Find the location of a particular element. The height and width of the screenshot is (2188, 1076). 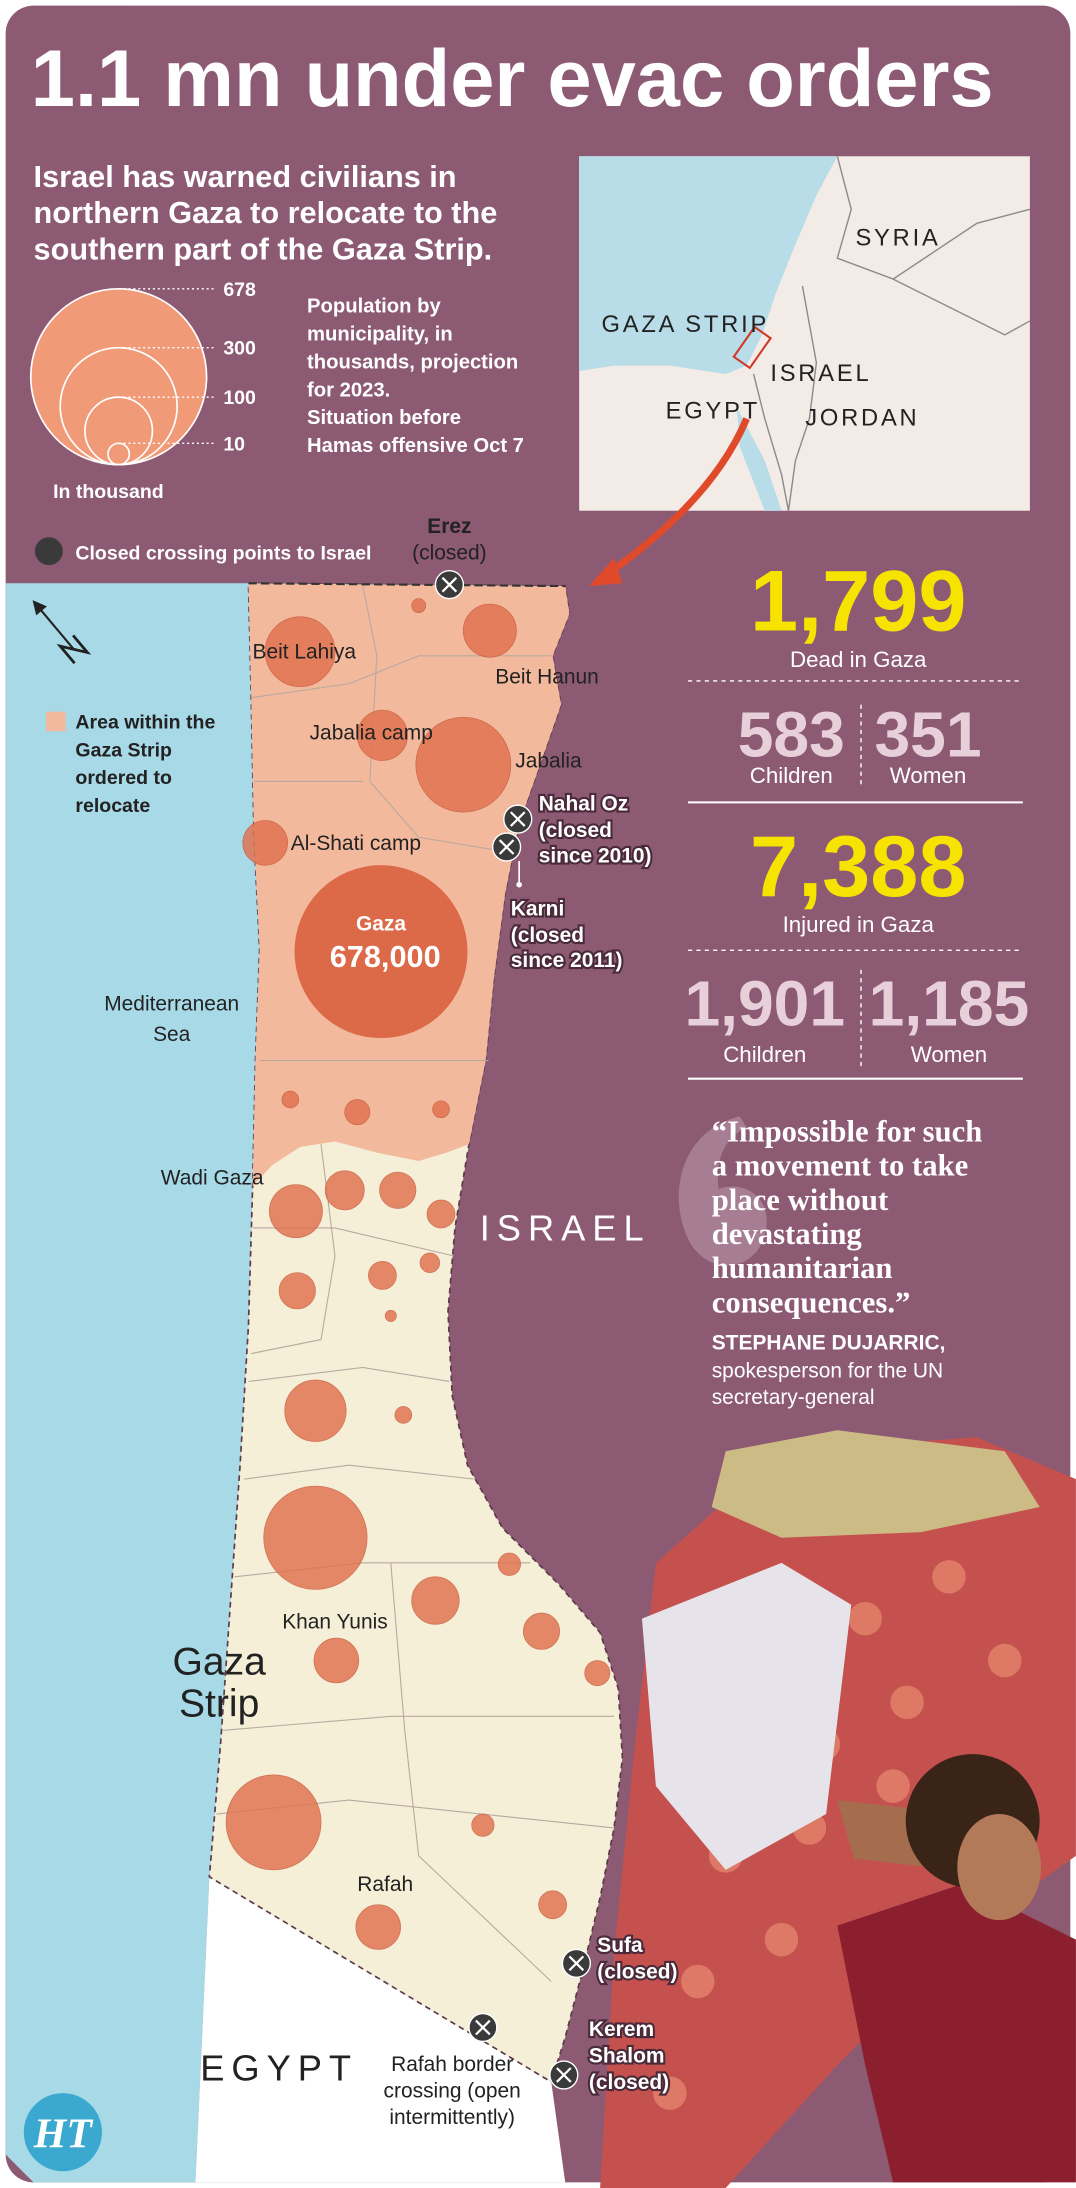

stat-label: Injured in Gaza is located at coordinates (859, 924).